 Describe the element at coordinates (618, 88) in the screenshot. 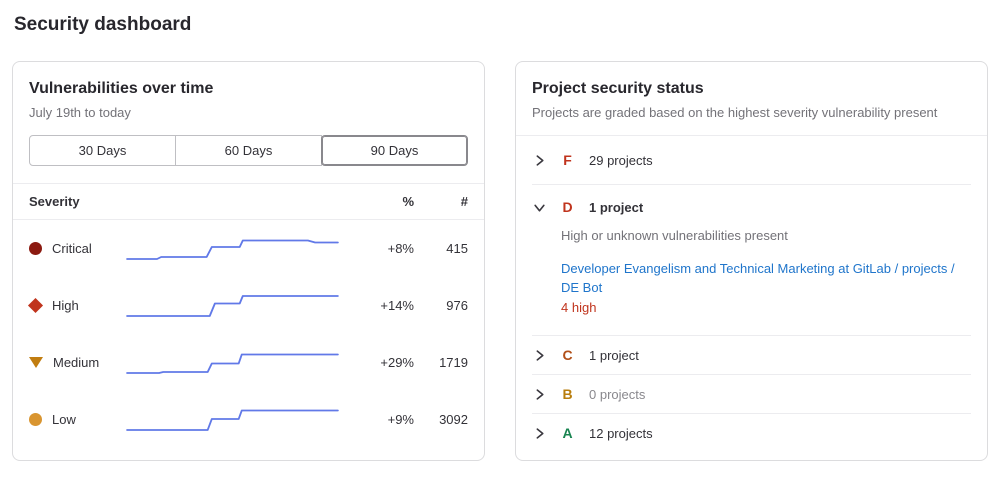

I see `project-status-card-title: Project security status` at that location.